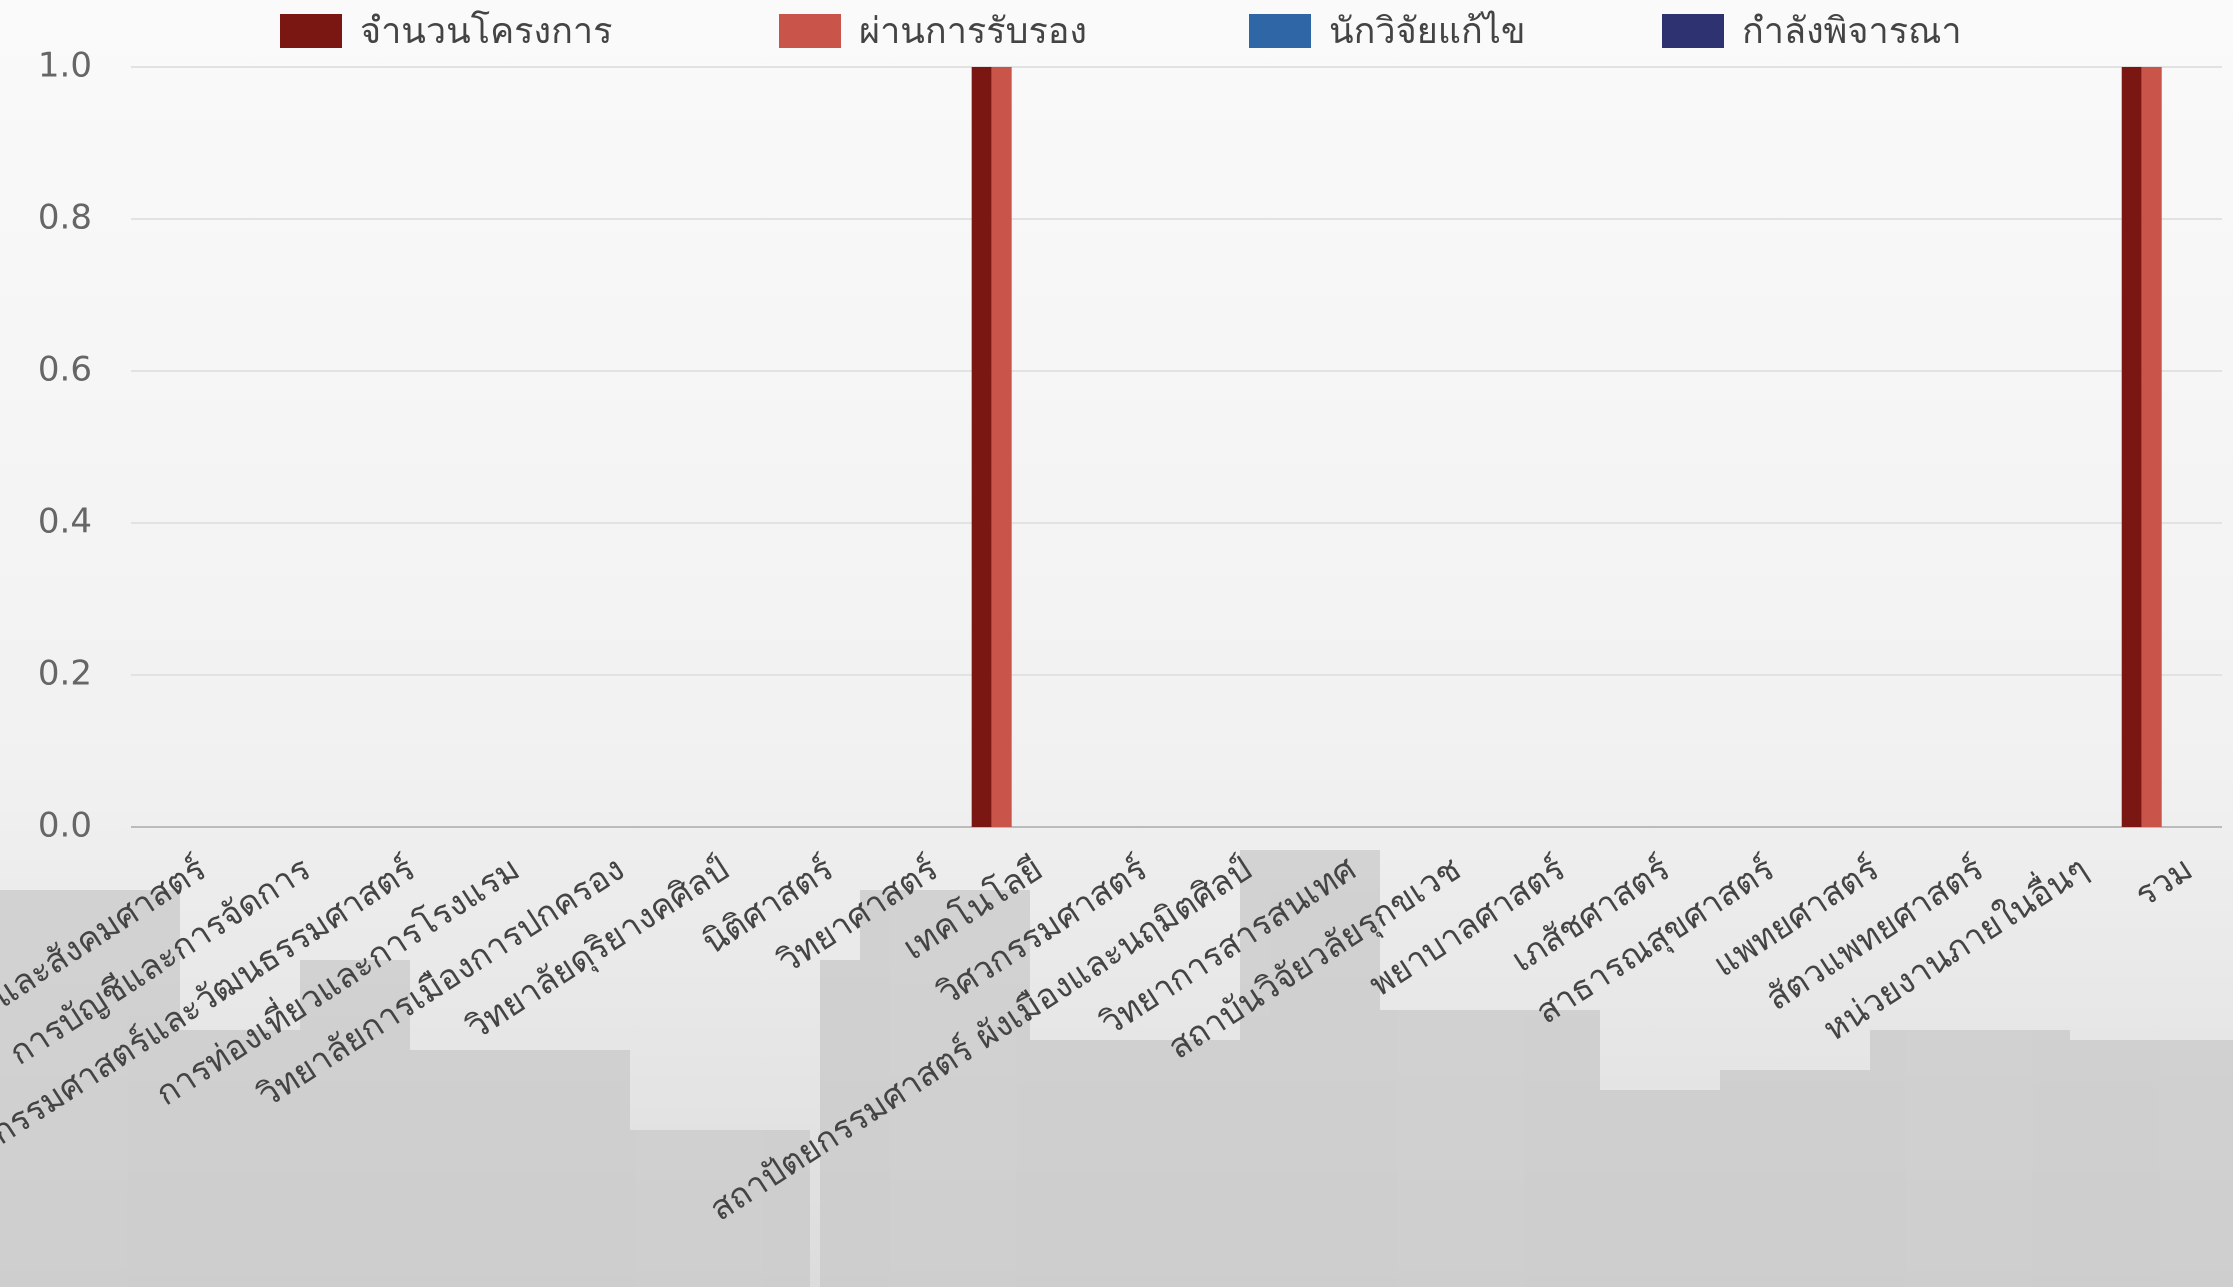 This screenshot has height=1287, width=2233. What do you see at coordinates (65, 826) in the screenshot?
I see `y-tick-label: 0.0` at bounding box center [65, 826].